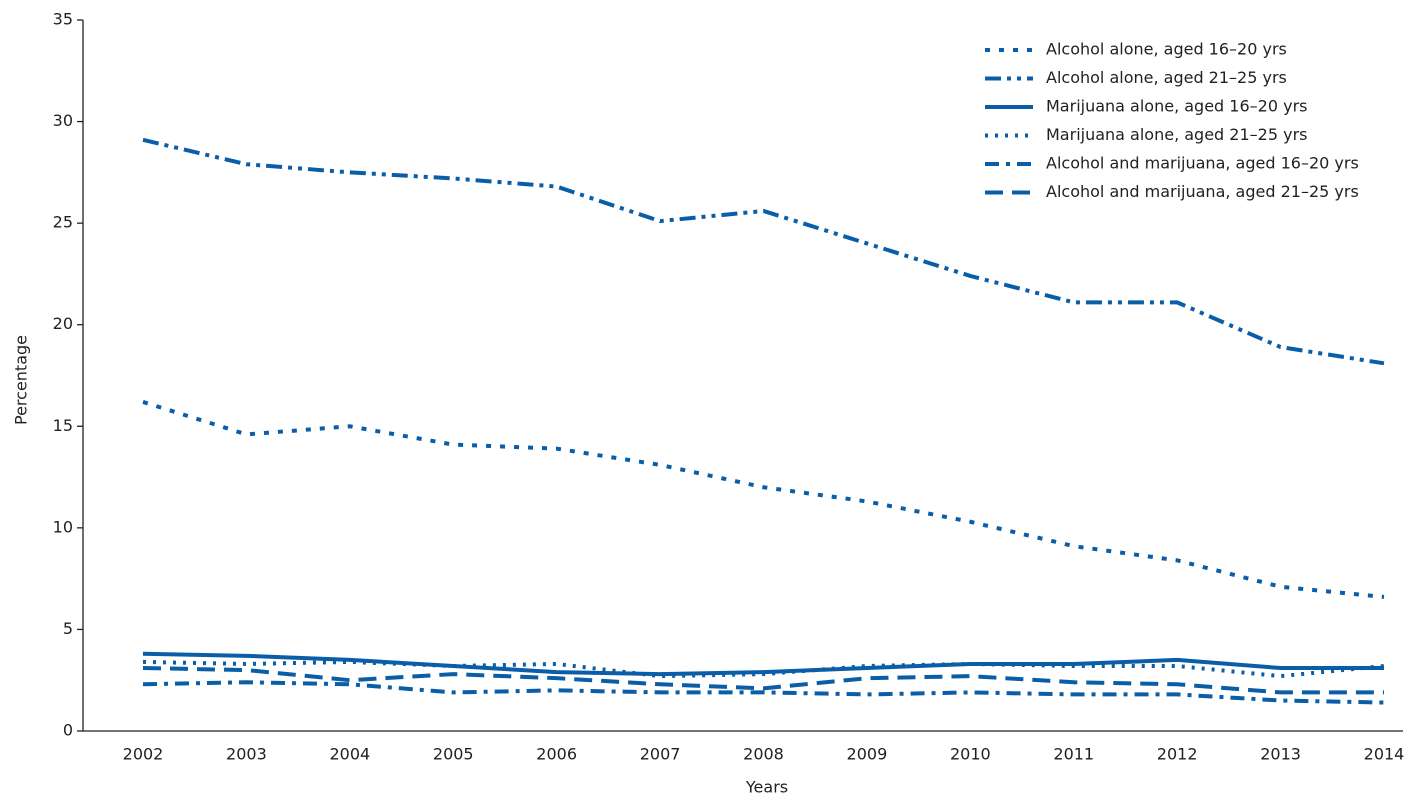 The height and width of the screenshot is (798, 1427). What do you see at coordinates (143, 754) in the screenshot?
I see `x-tick-label: 2002` at bounding box center [143, 754].